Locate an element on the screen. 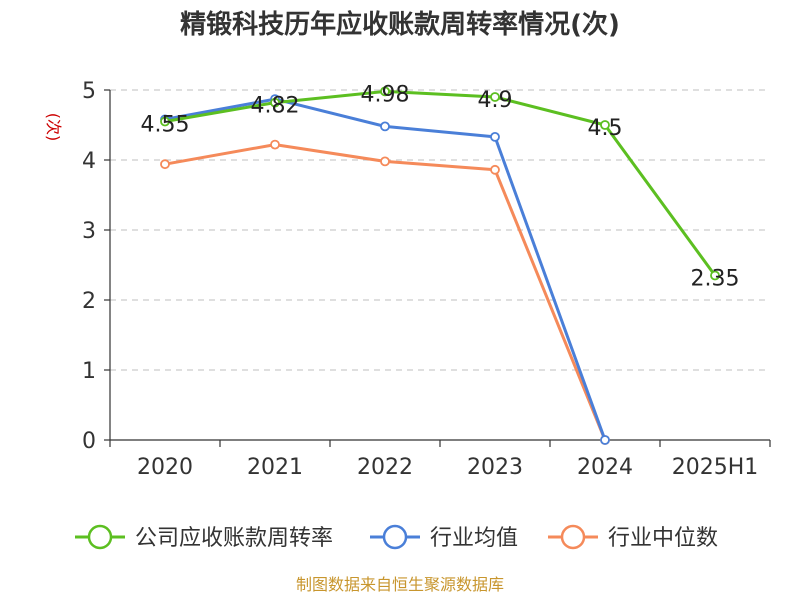 Image resolution: width=800 pixels, height=600 pixels. data-label: 4.55 is located at coordinates (165, 125).